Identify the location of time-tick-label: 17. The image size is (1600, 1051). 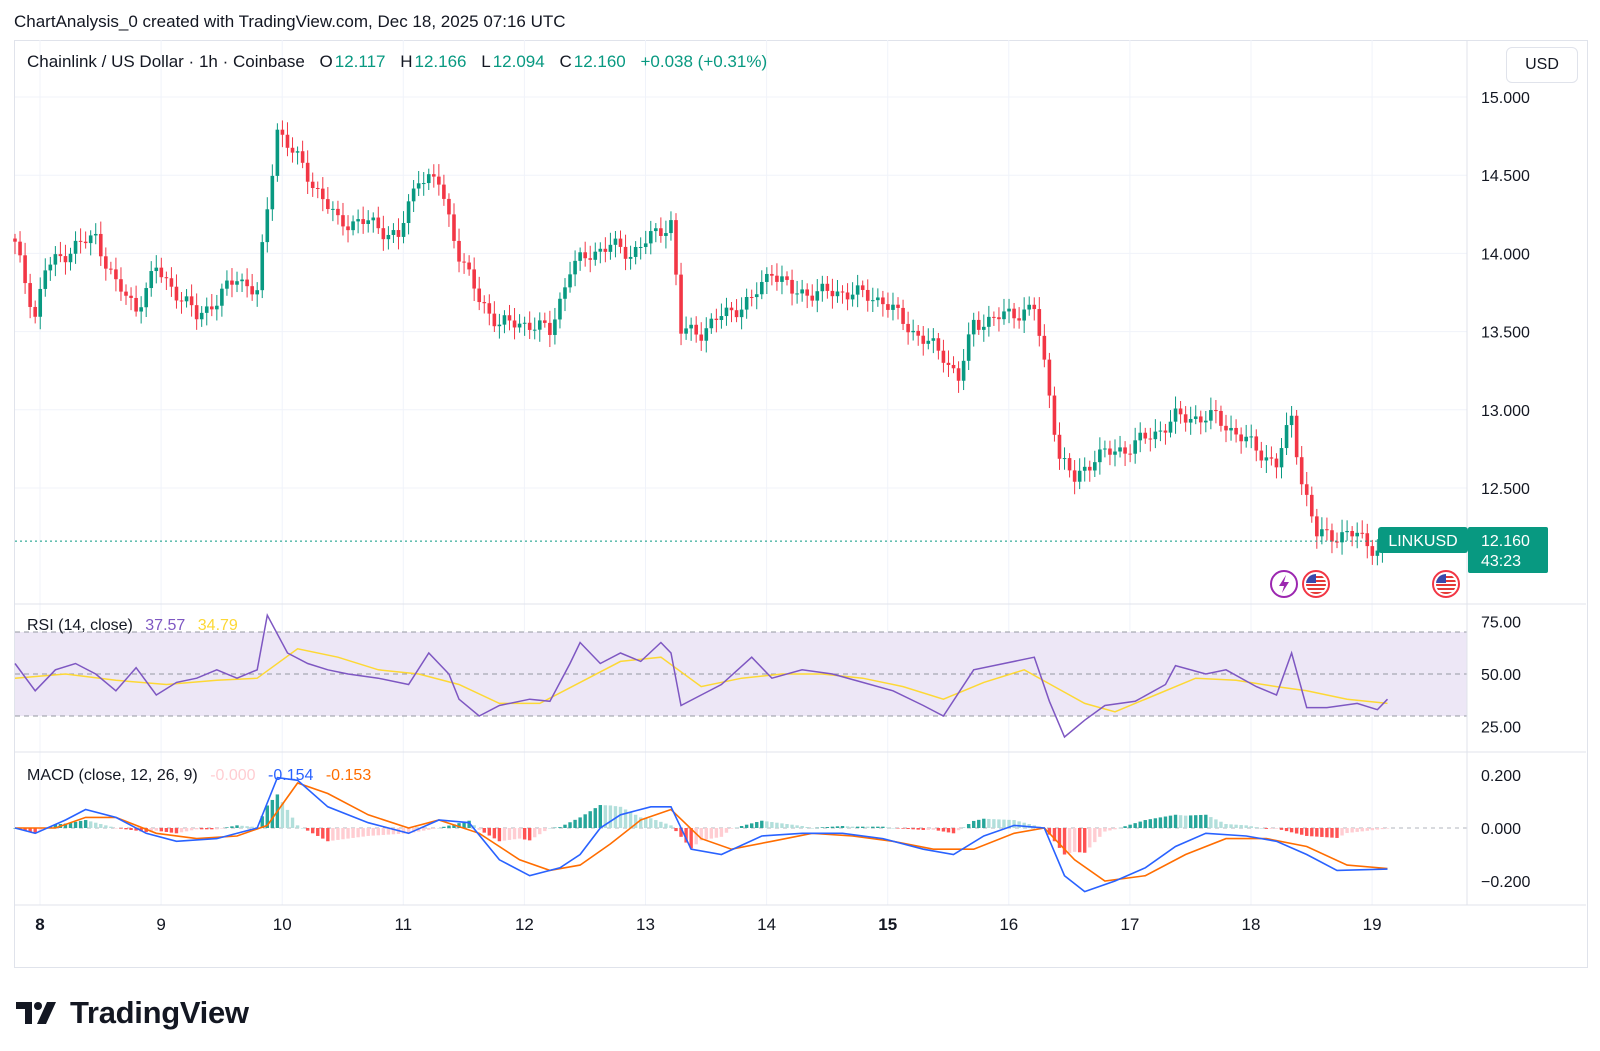
(1129, 924).